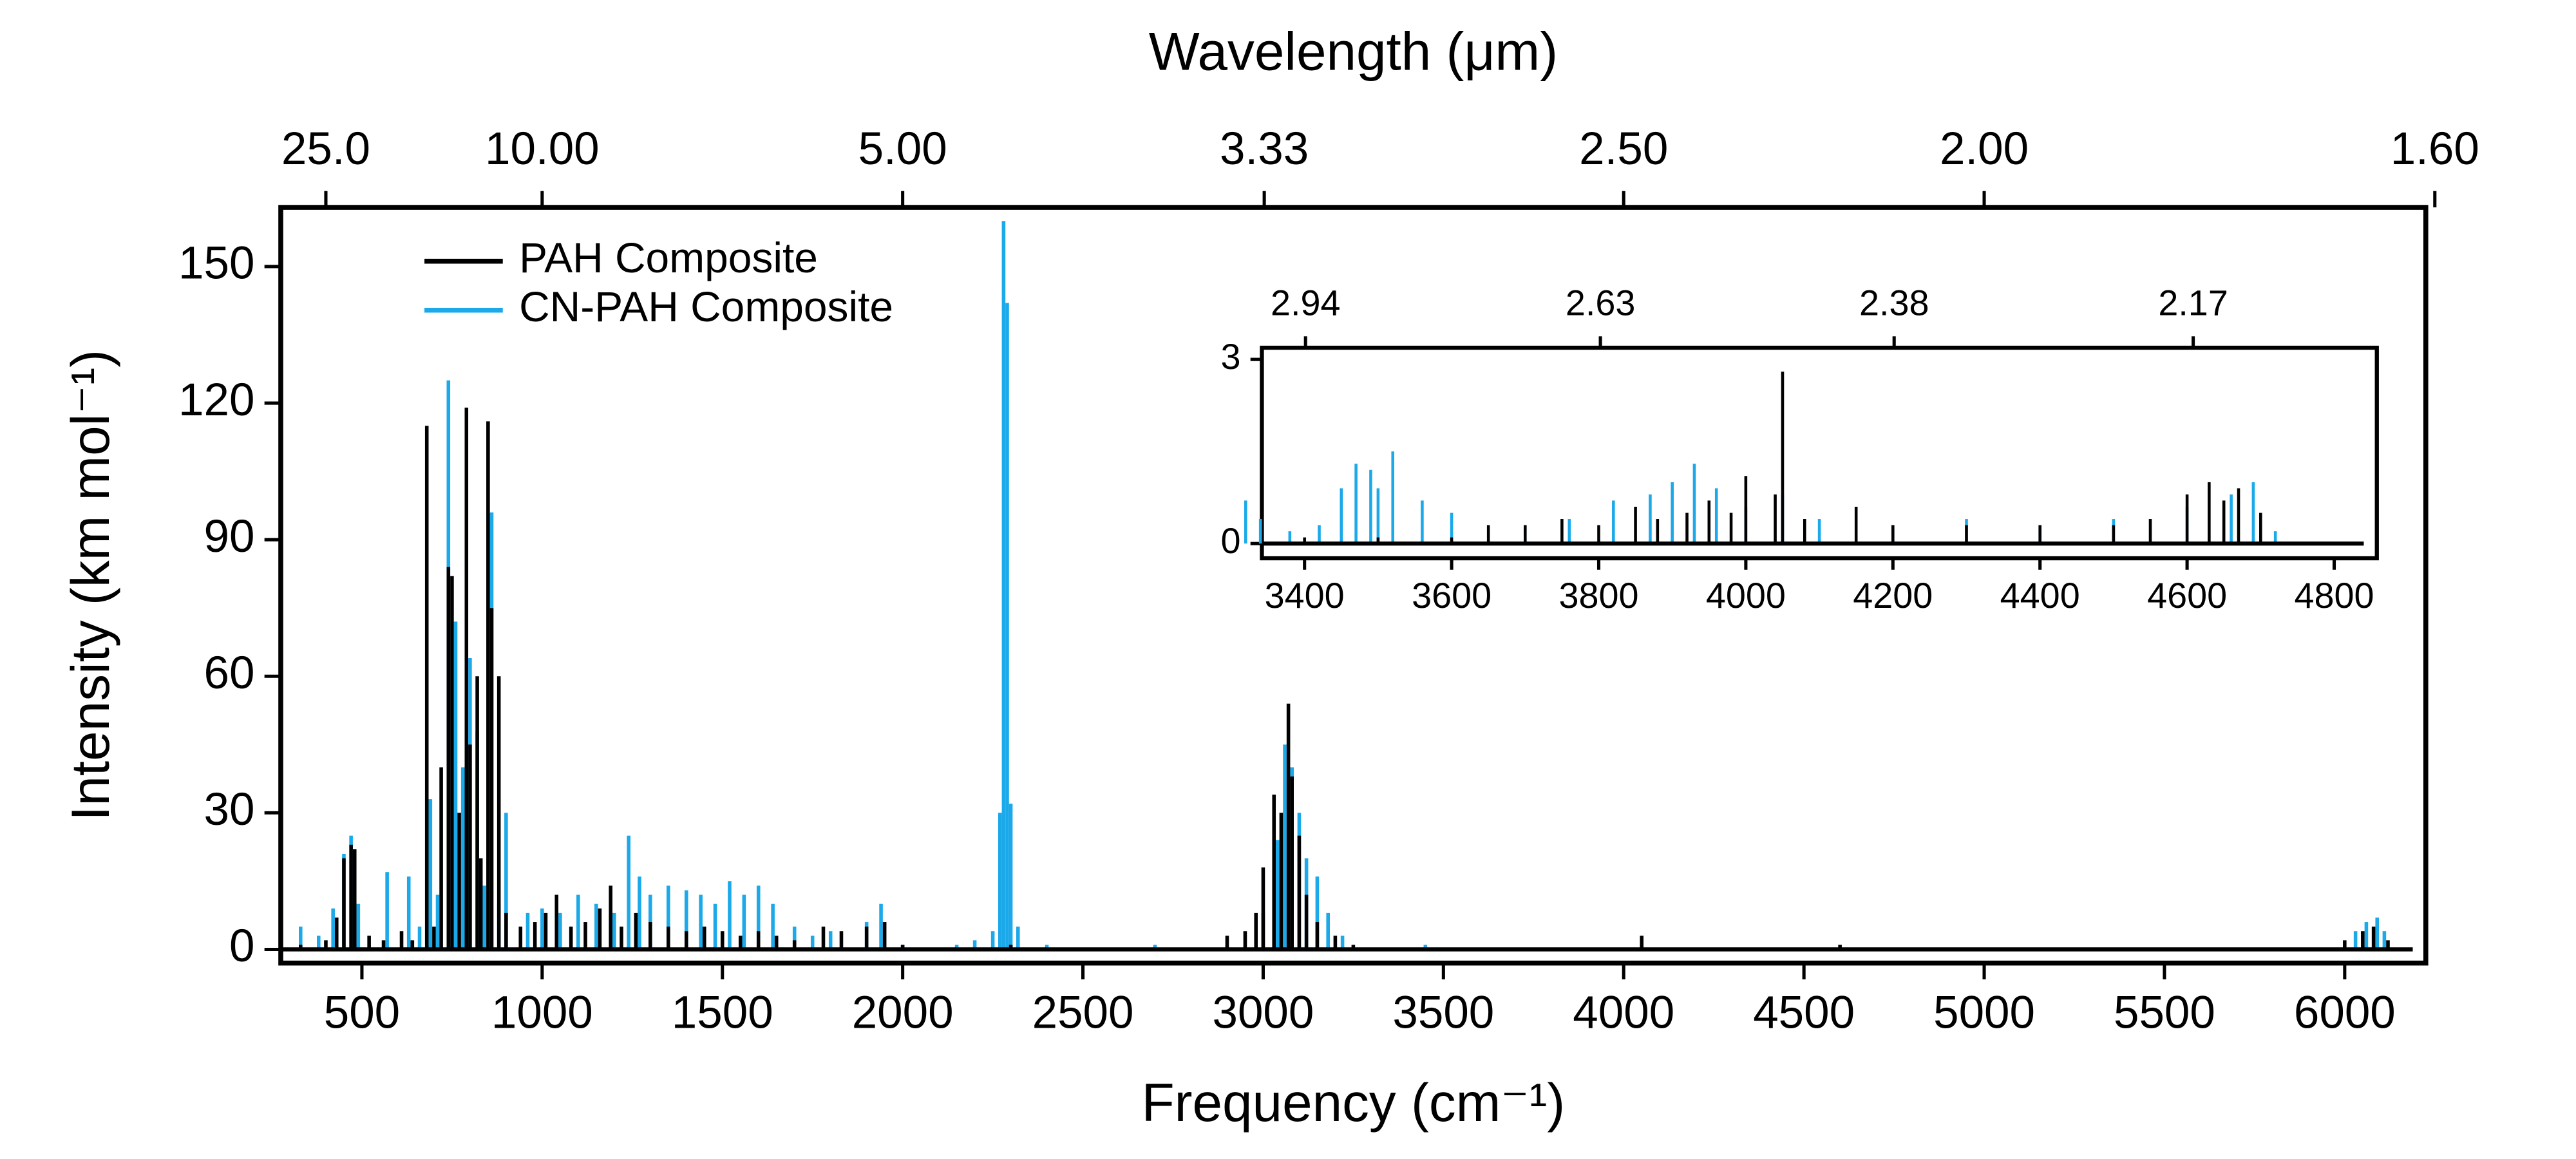 The width and height of the screenshot is (2576, 1159). I want to click on x2-tick-label: 2.17, so click(2193, 303).